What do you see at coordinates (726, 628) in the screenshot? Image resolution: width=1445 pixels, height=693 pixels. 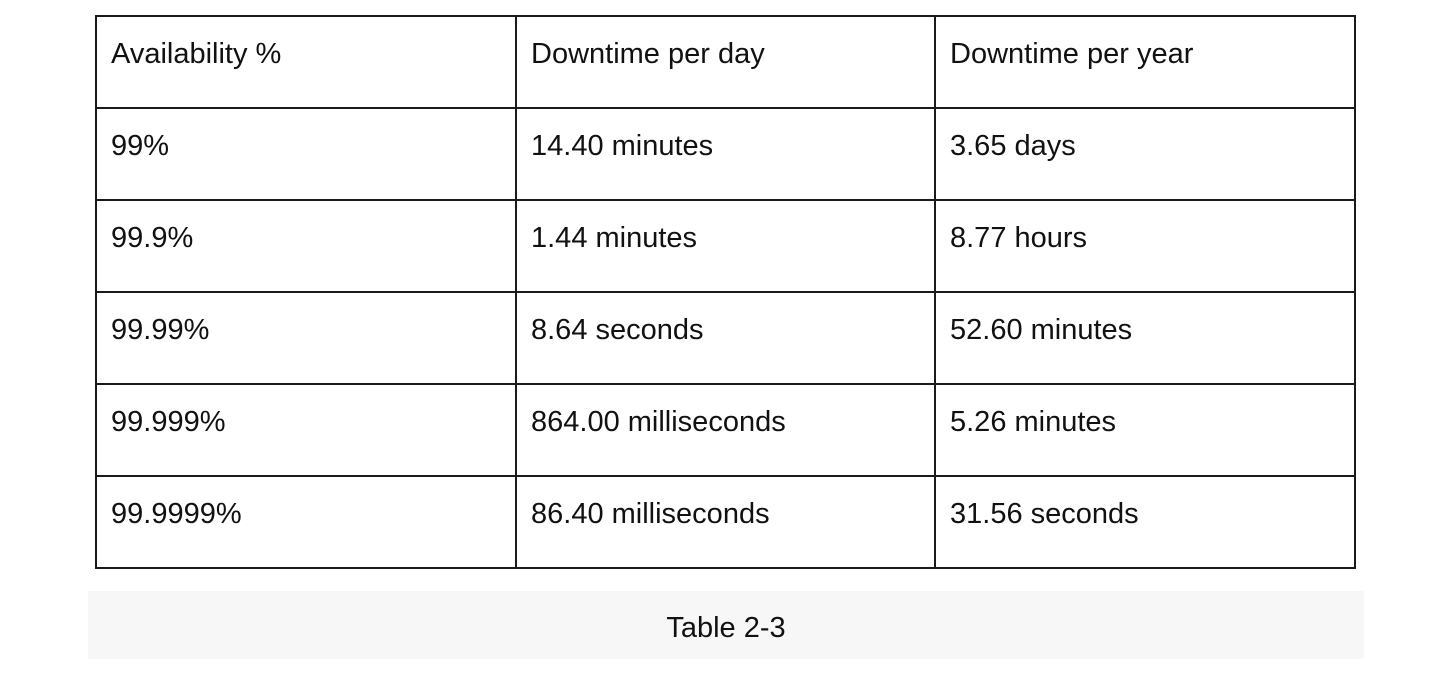 I see `table-caption: Table 2-3` at bounding box center [726, 628].